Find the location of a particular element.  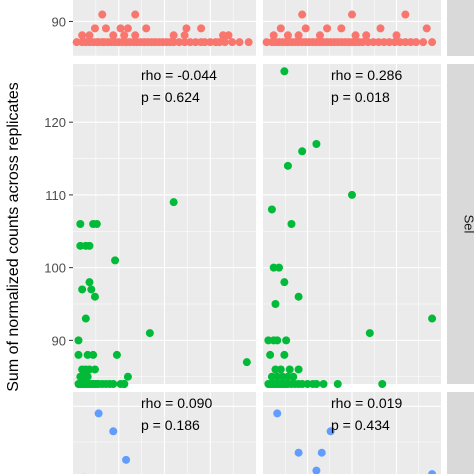

facet-strip is located at coordinates (460, 224).